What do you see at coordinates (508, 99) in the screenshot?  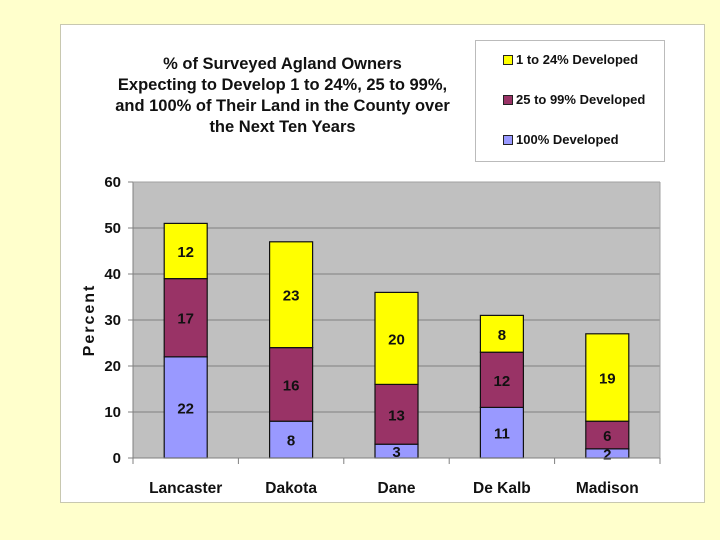 I see `legend-swatch-maroon` at bounding box center [508, 99].